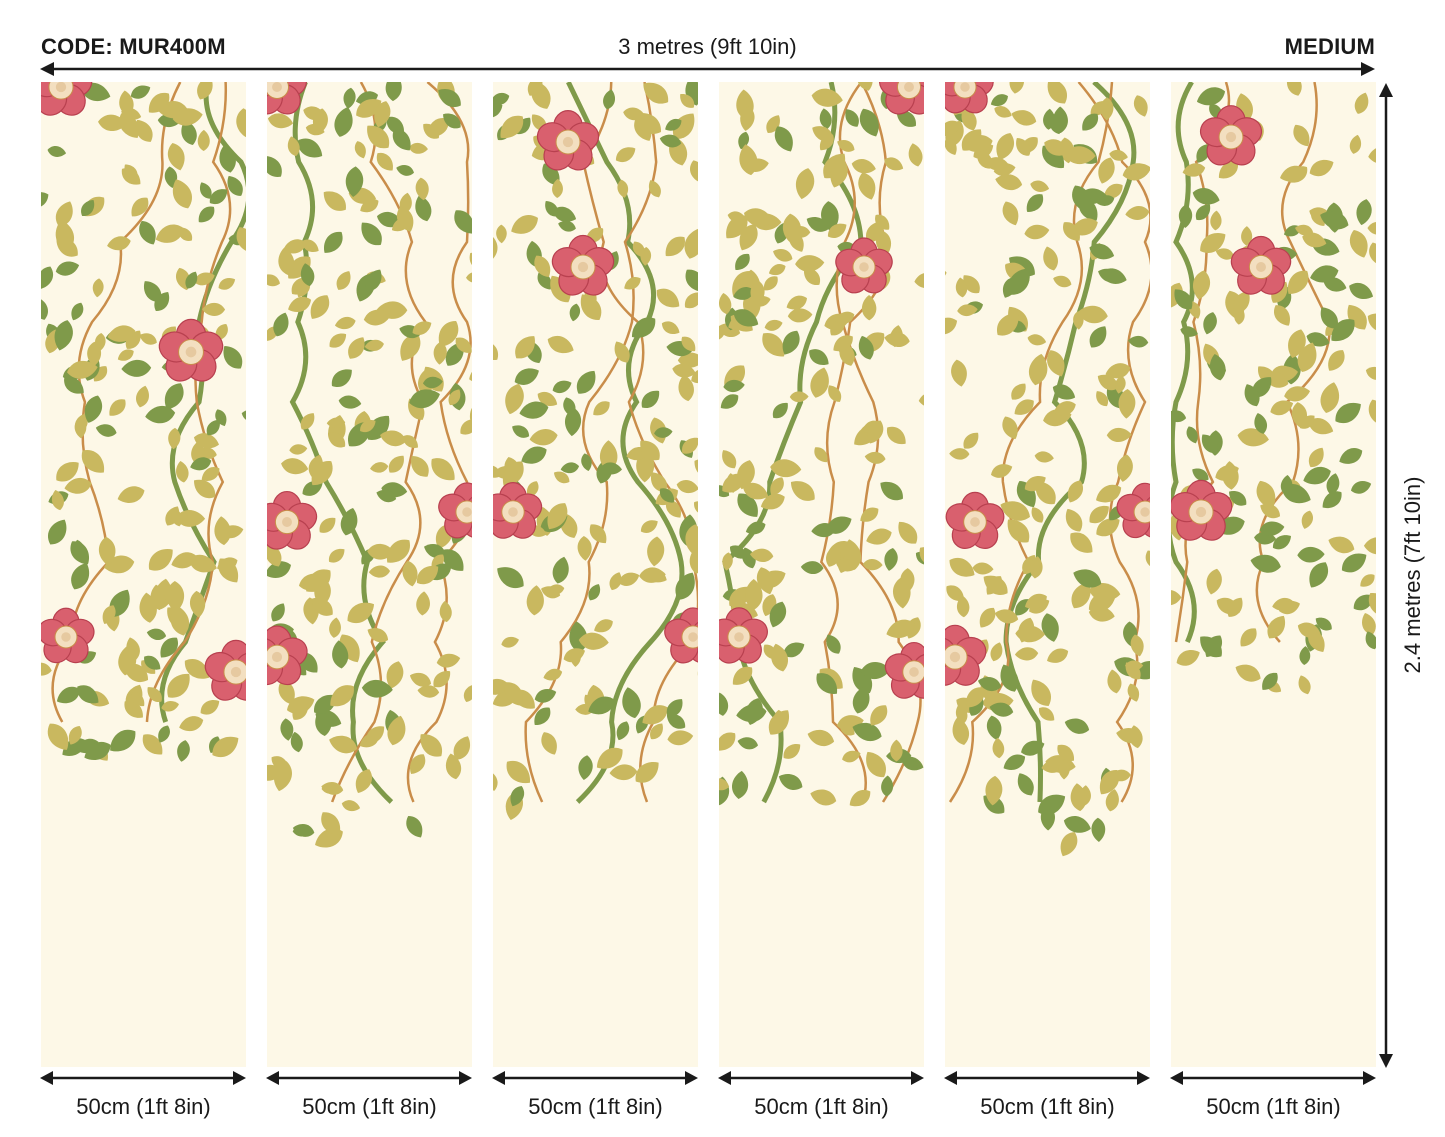 This screenshot has width=1445, height=1137. I want to click on panel-width-arrows, so click(708, 1078).